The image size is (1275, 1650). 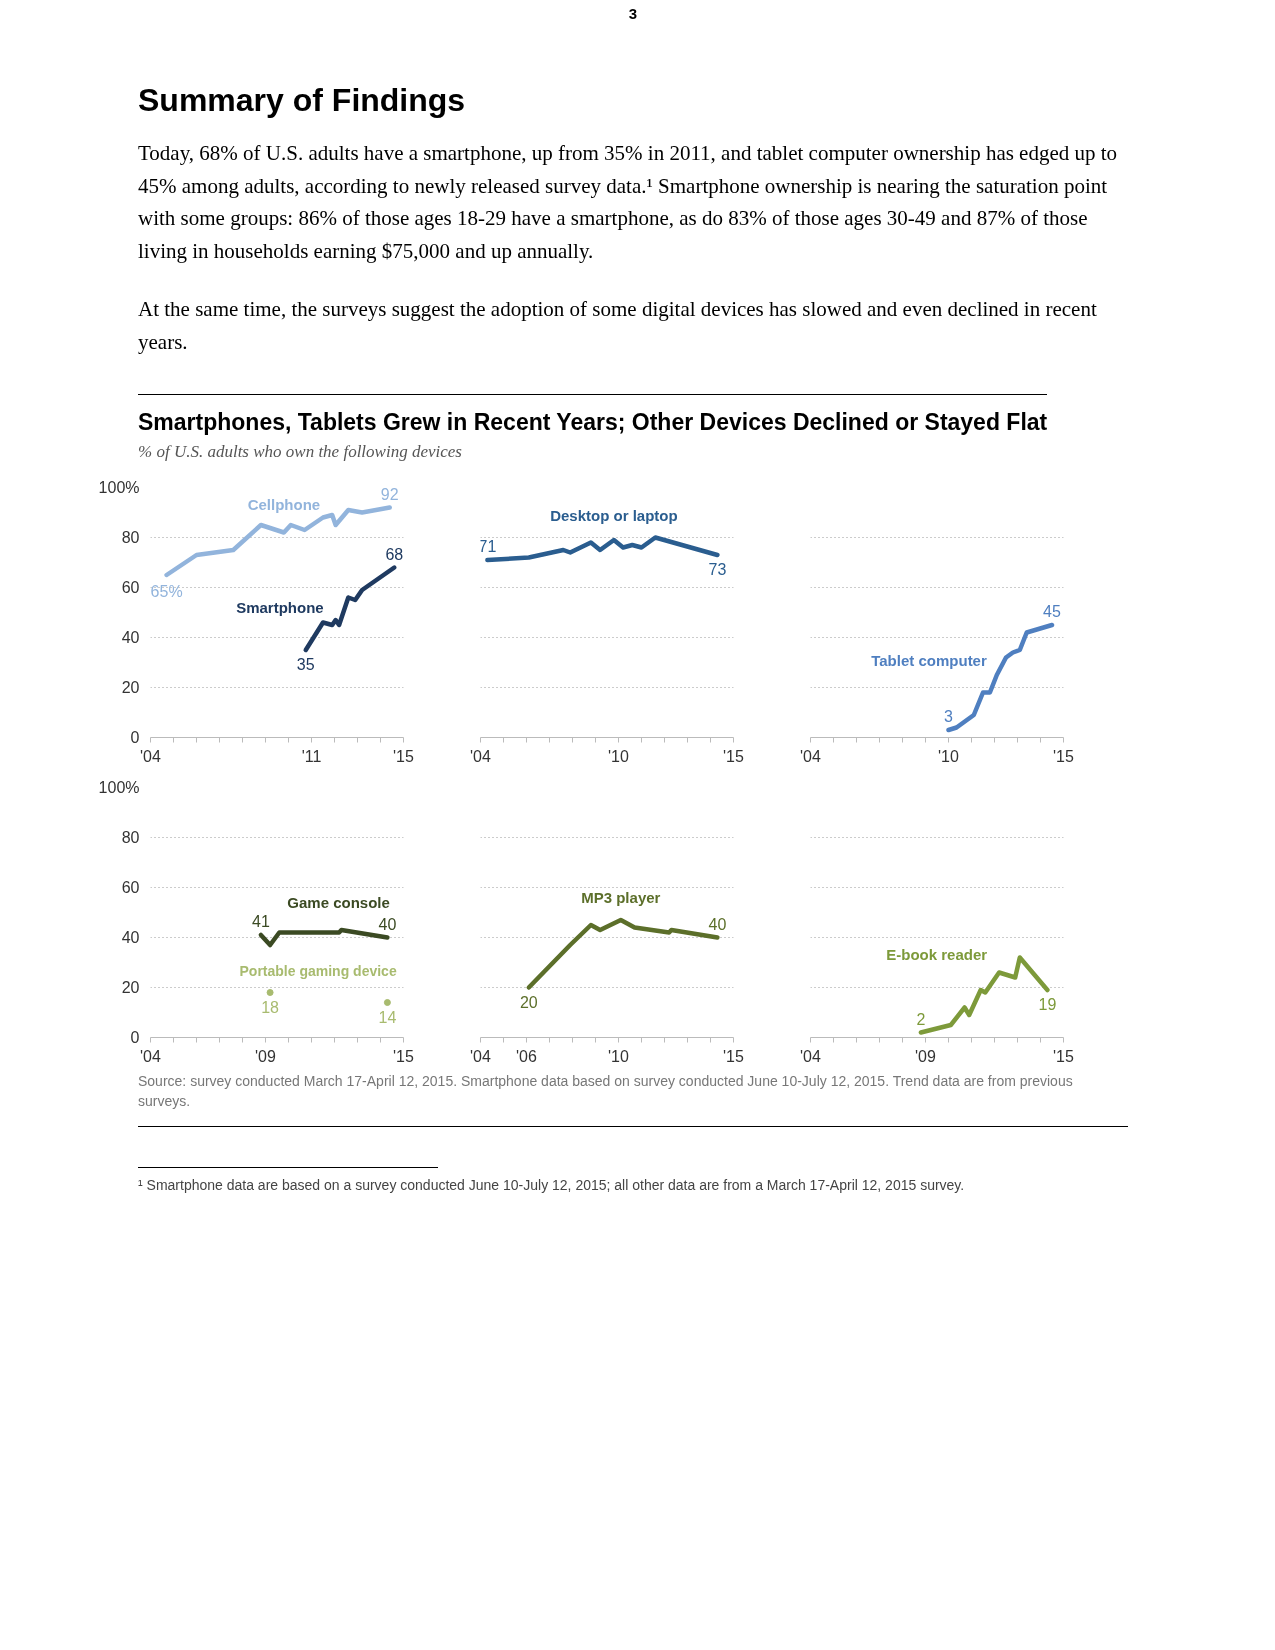 I want to click on series-label: Game console, so click(x=338, y=902).